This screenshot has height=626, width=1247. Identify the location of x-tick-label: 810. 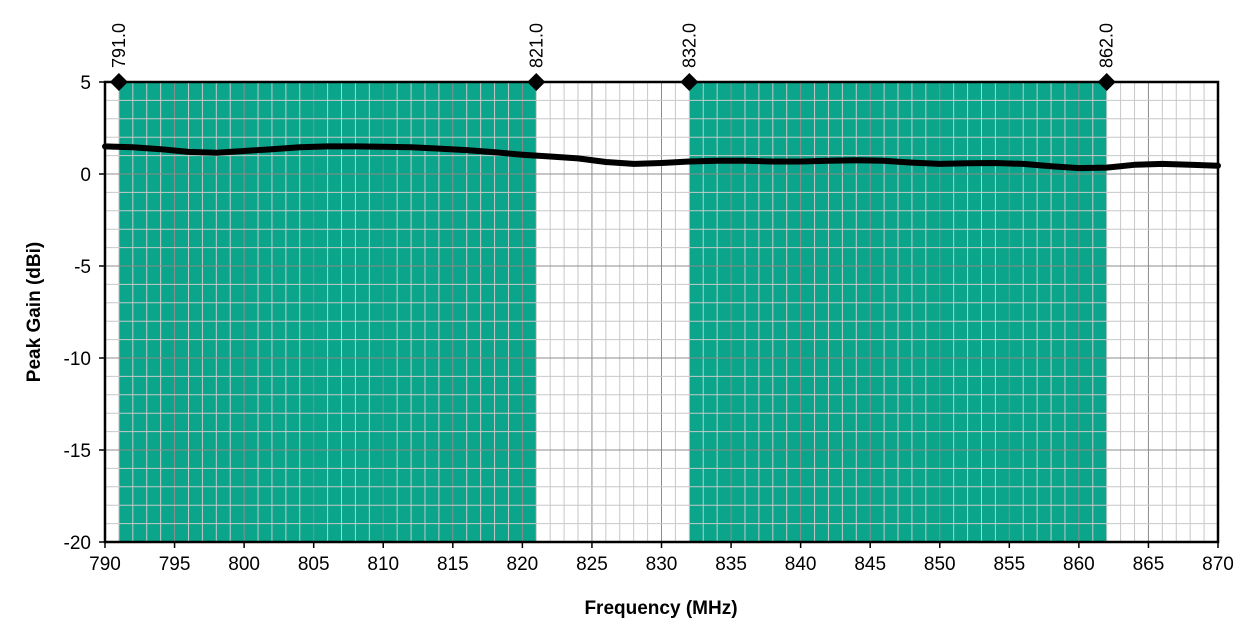
(383, 564).